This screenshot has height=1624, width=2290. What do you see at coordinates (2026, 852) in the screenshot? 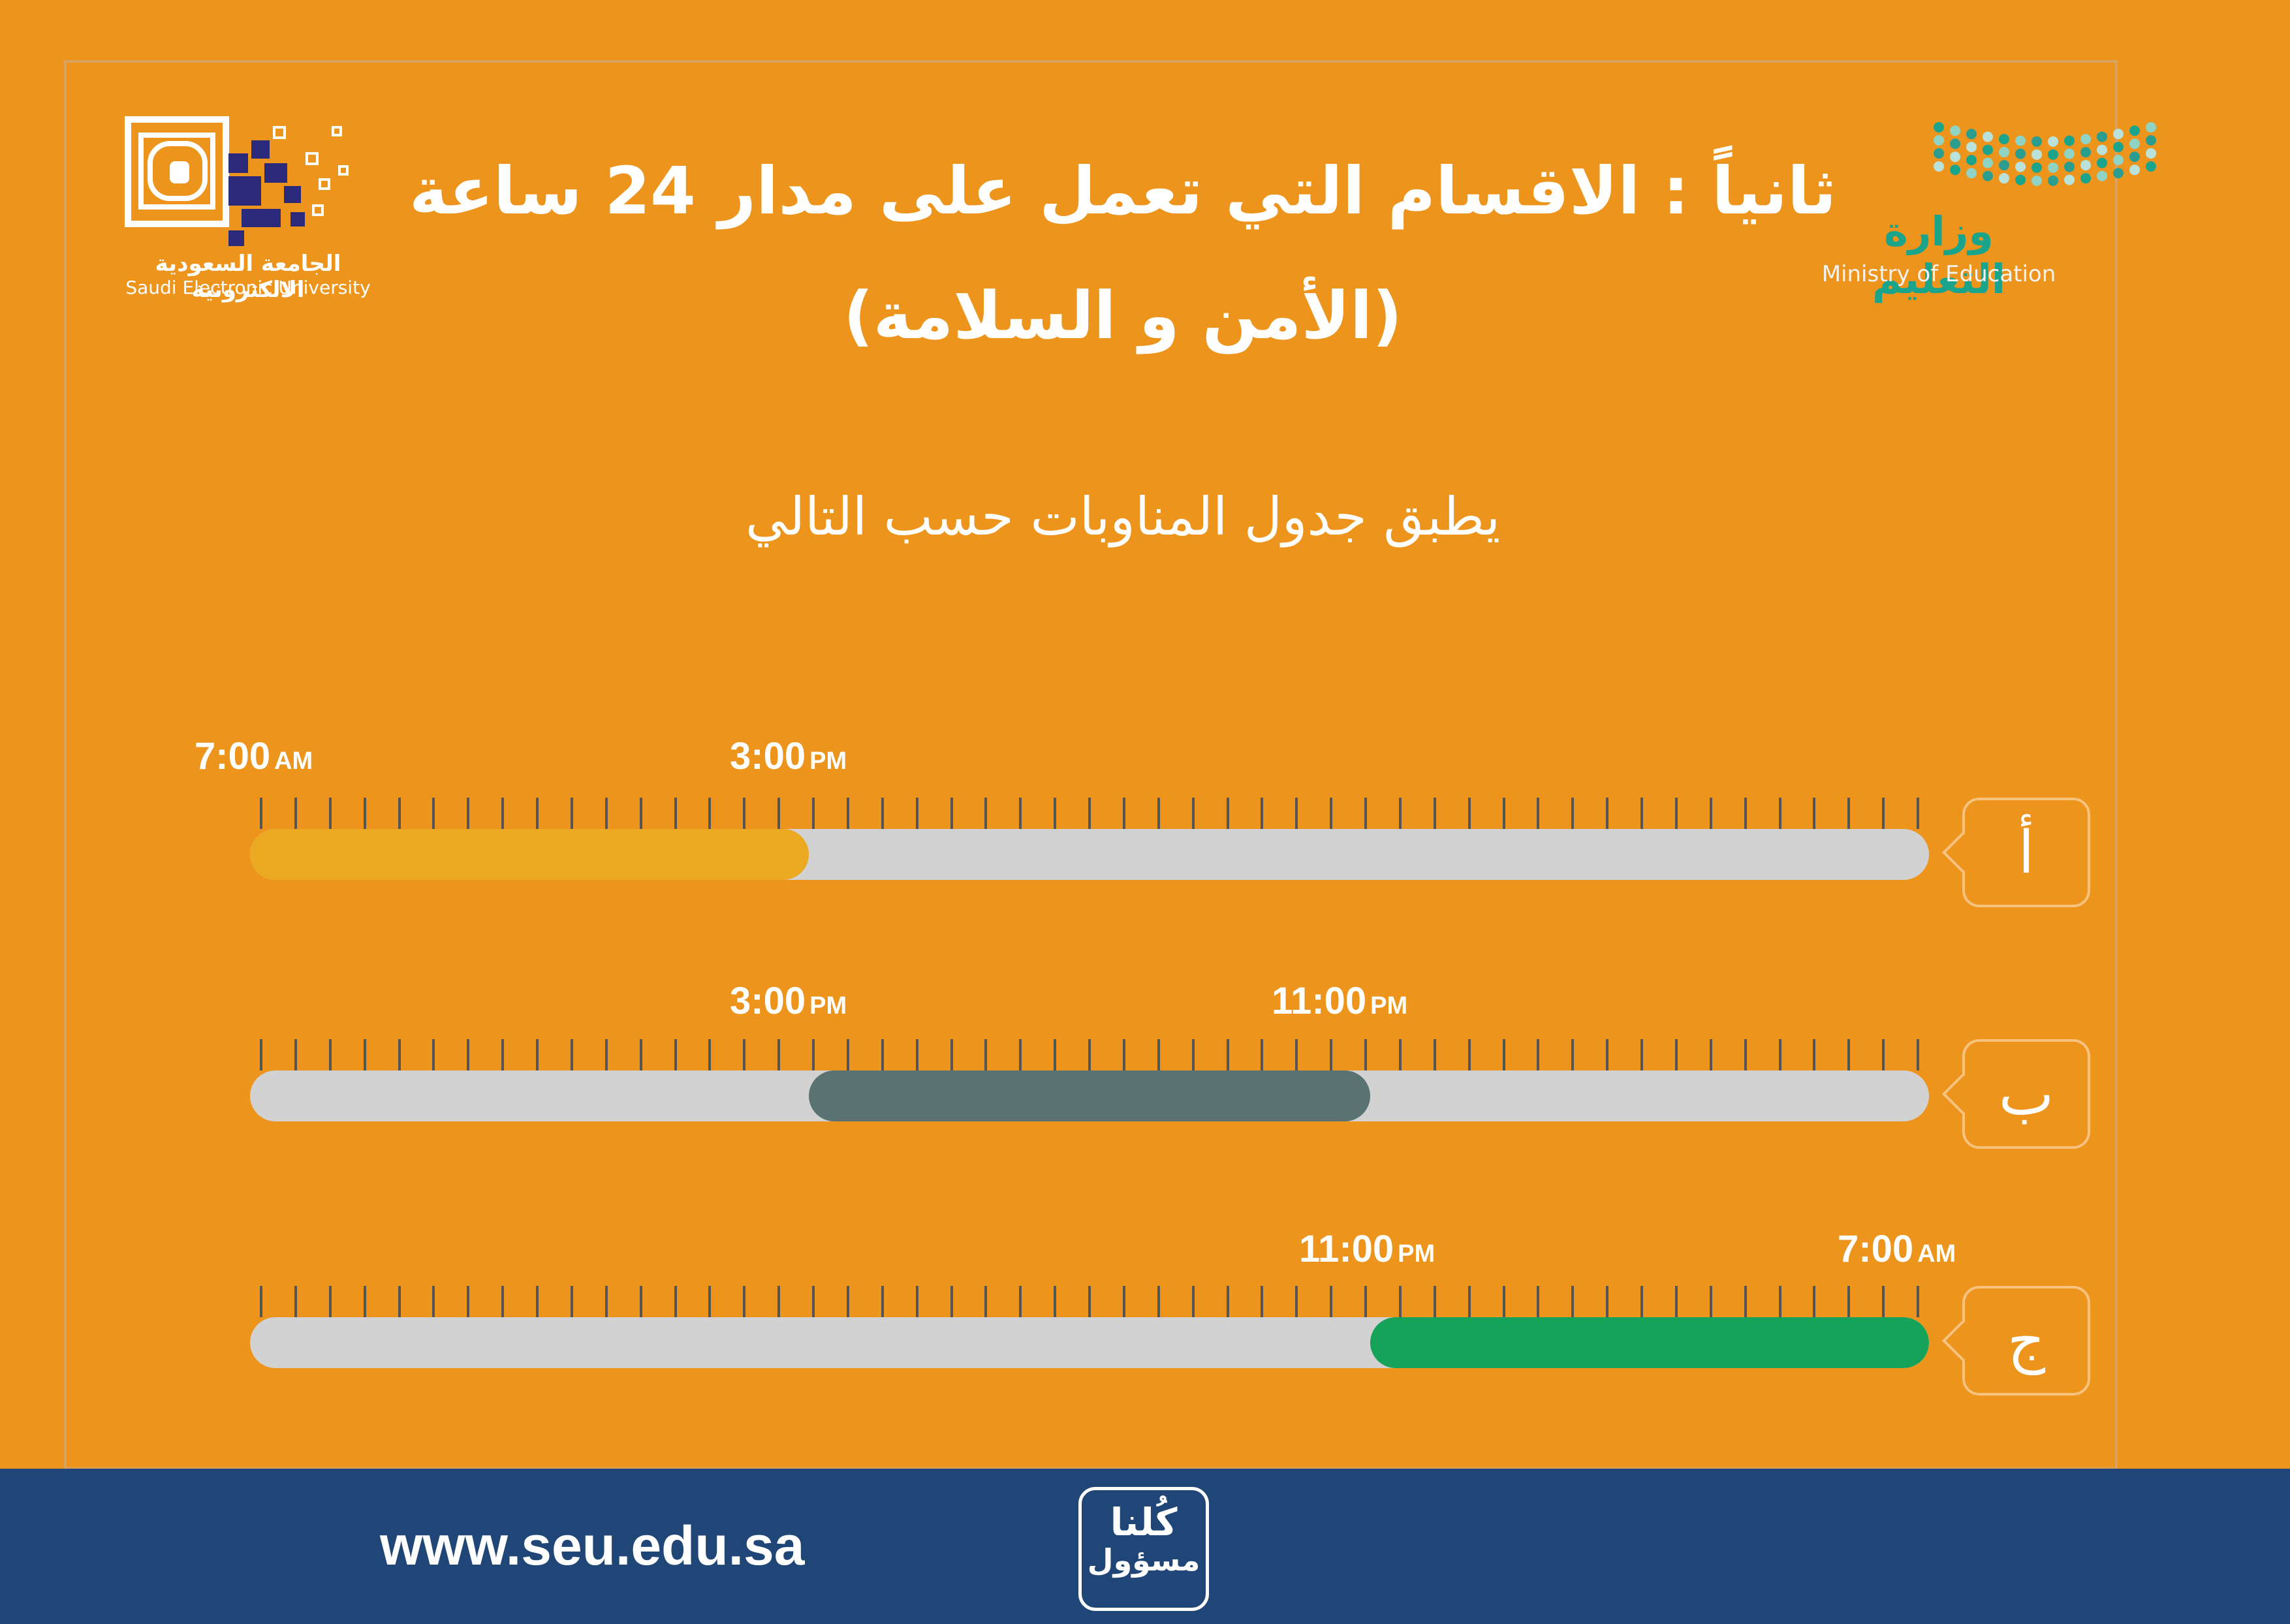
I see `shift-a-badge: أ` at bounding box center [2026, 852].